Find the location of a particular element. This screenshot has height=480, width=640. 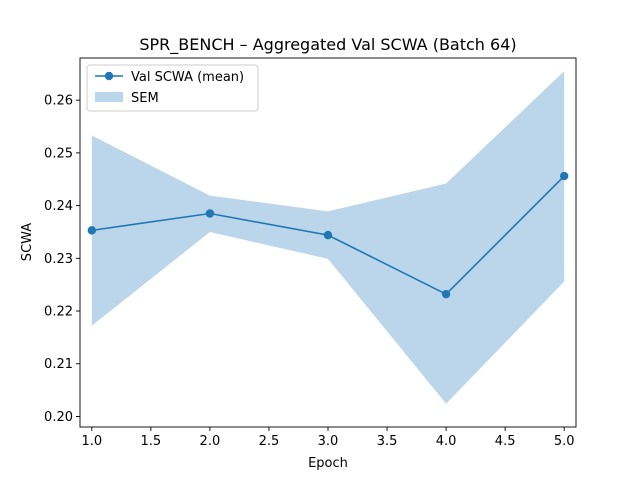

y-tick-label: 0.23 is located at coordinates (58, 259).